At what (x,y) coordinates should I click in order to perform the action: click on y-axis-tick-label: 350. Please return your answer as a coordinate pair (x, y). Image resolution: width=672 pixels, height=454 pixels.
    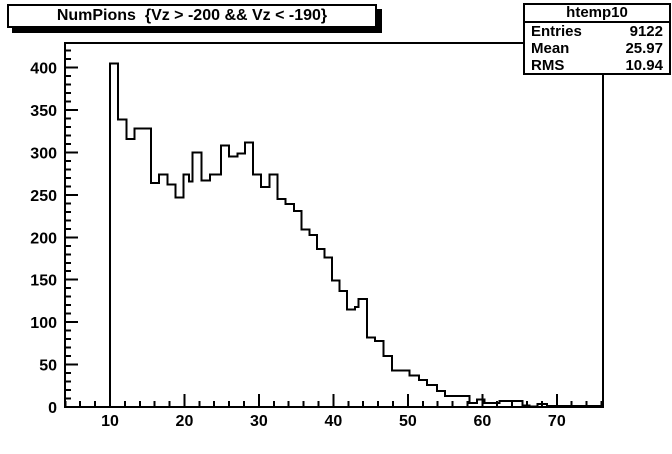
    Looking at the image, I should click on (43, 111).